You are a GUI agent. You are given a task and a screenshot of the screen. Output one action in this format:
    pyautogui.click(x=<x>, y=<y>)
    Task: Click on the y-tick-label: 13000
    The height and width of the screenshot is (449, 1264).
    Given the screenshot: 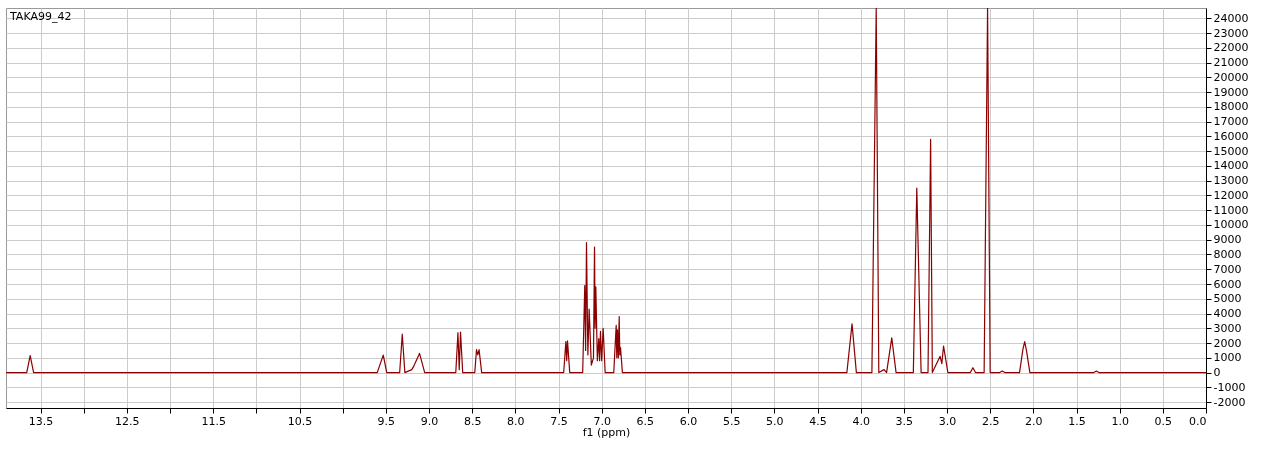 What is the action you would take?
    pyautogui.click(x=1231, y=181)
    